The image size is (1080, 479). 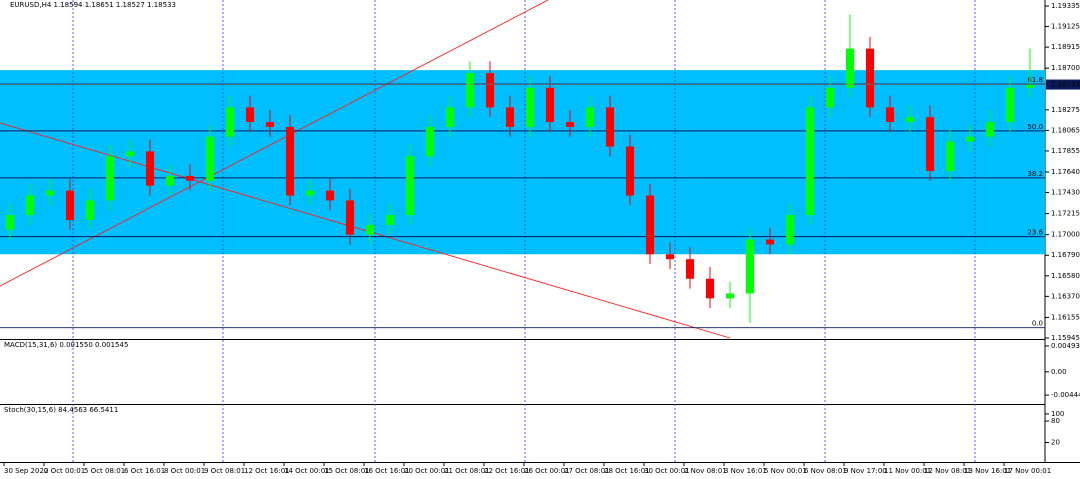 I want to click on y-tick-label: 1.19125, so click(x=1065, y=27).